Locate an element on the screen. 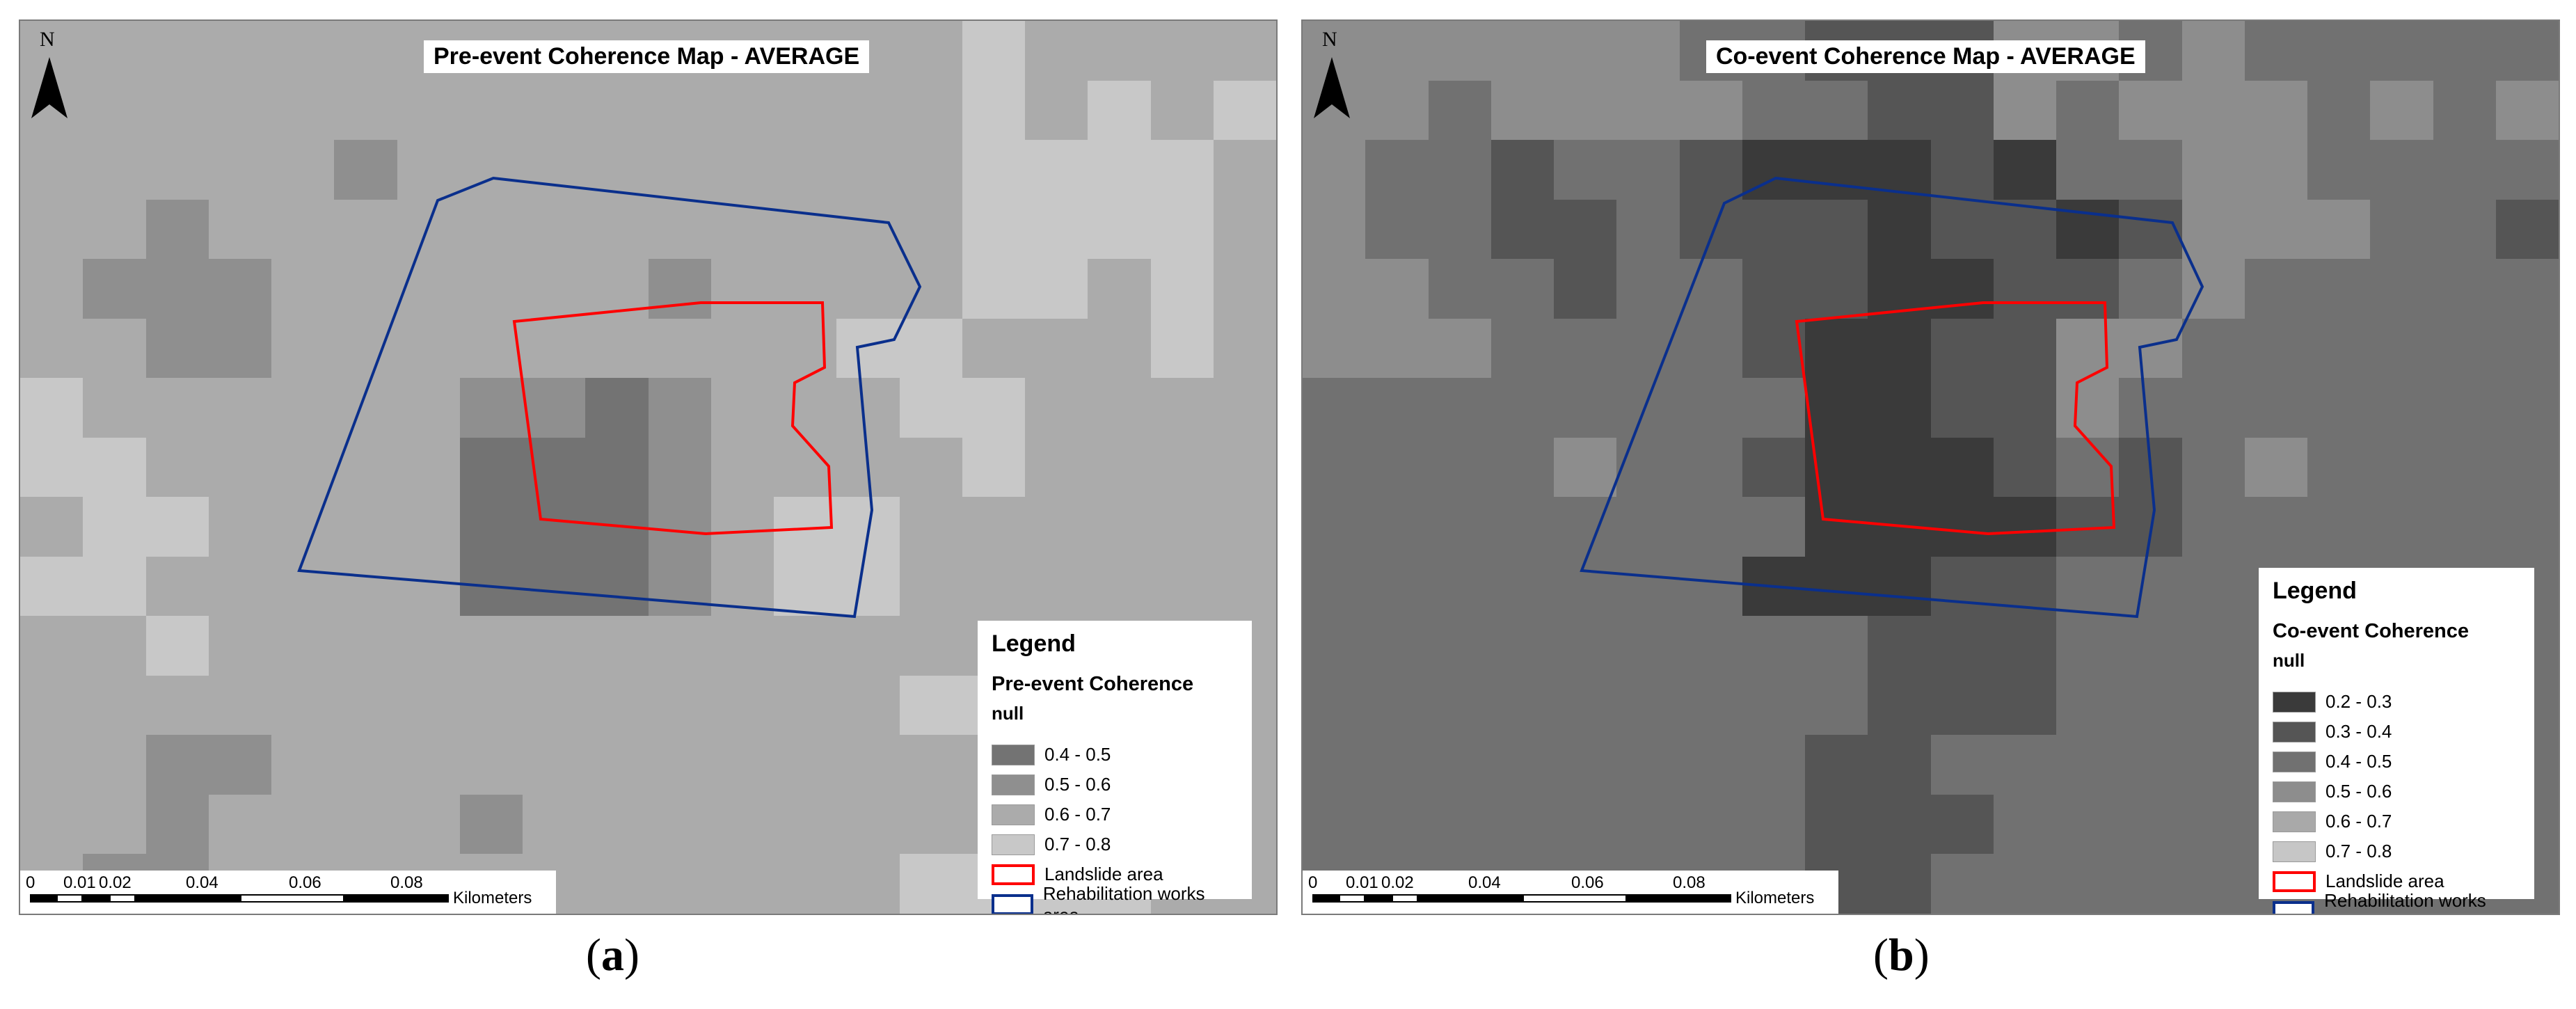  legend-class-list: 0.4 - 0.5 0.5 - 0.6 0.6 - 0.7 0.7 - 0.8 is located at coordinates (1115, 799).